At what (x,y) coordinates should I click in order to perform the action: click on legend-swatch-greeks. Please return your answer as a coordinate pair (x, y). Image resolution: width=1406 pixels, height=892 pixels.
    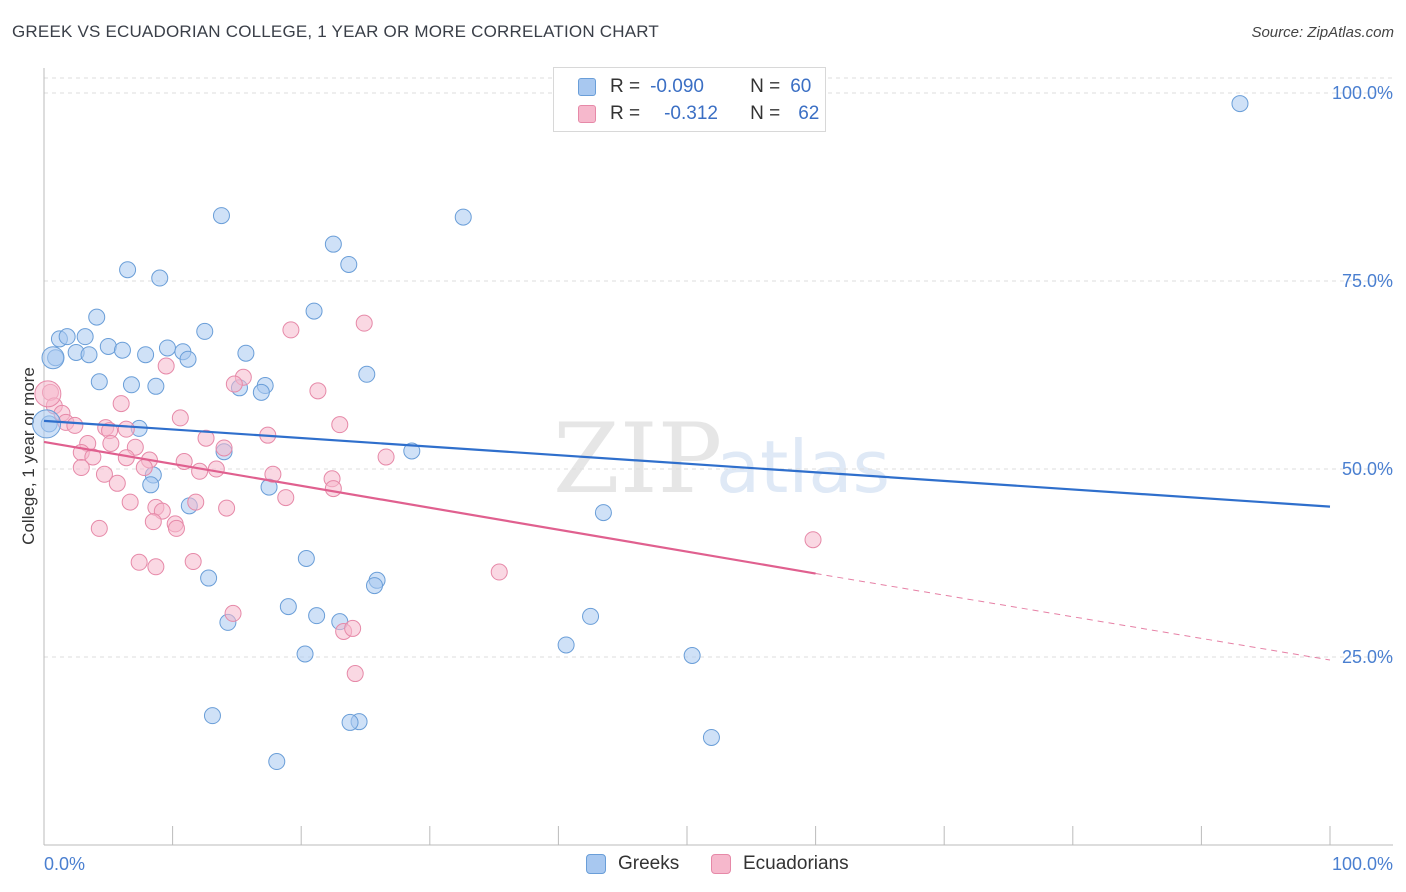
    Looking at the image, I should click on (587, 87).